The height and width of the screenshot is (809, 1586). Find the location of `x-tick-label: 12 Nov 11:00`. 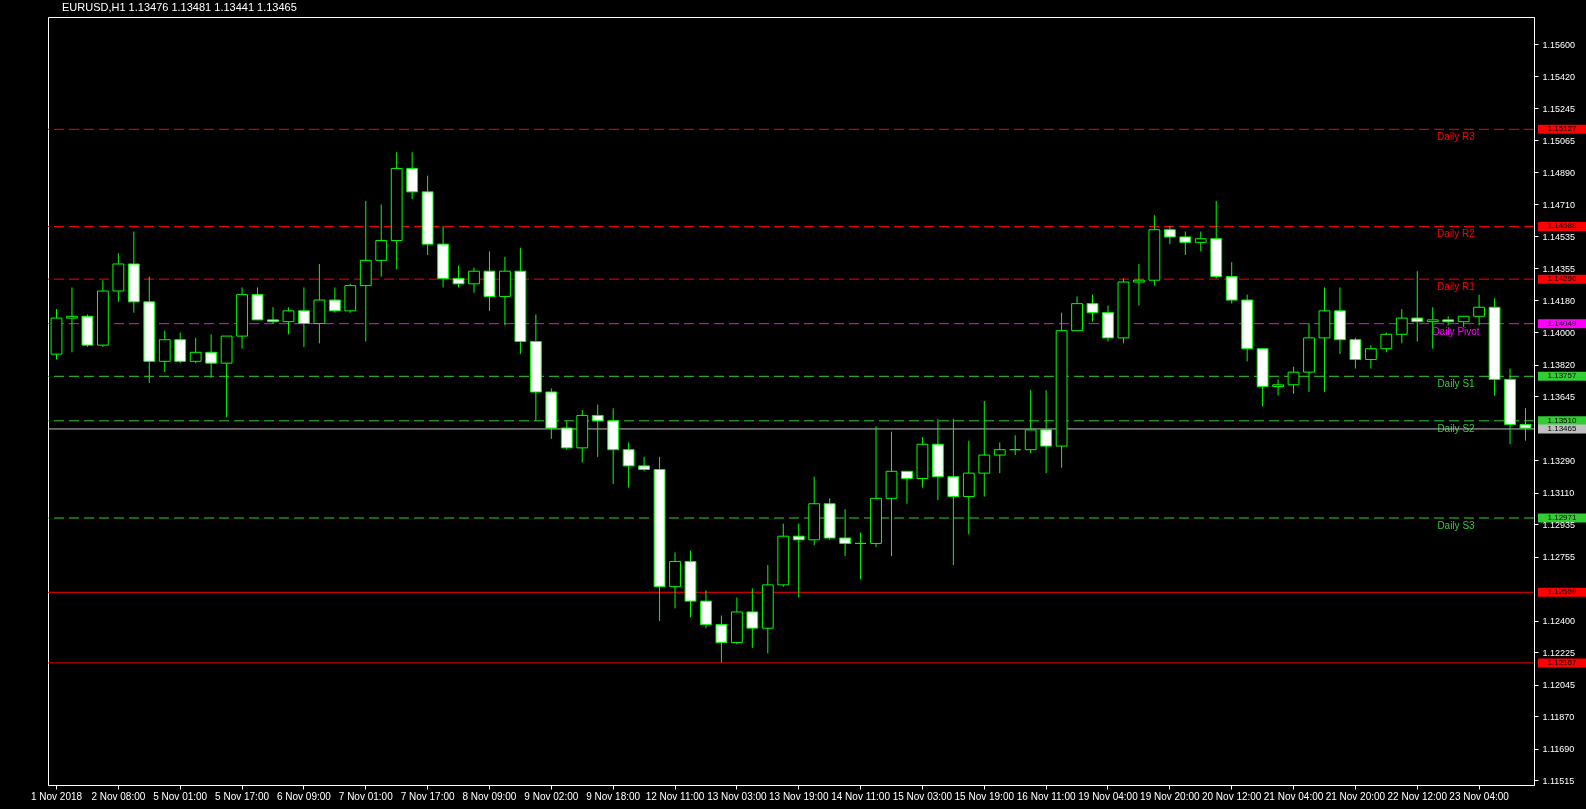

x-tick-label: 12 Nov 11:00 is located at coordinates (675, 796).